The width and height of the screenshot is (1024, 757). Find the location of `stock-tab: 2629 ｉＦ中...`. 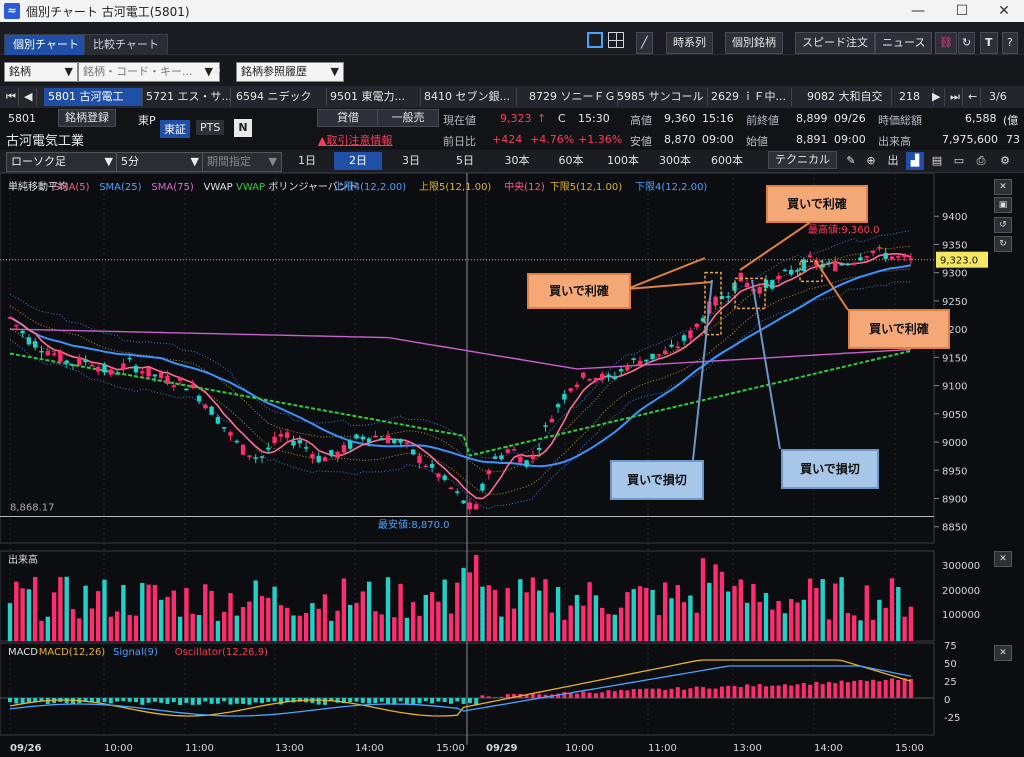

stock-tab: 2629 ｉＦ中... is located at coordinates (749, 97).